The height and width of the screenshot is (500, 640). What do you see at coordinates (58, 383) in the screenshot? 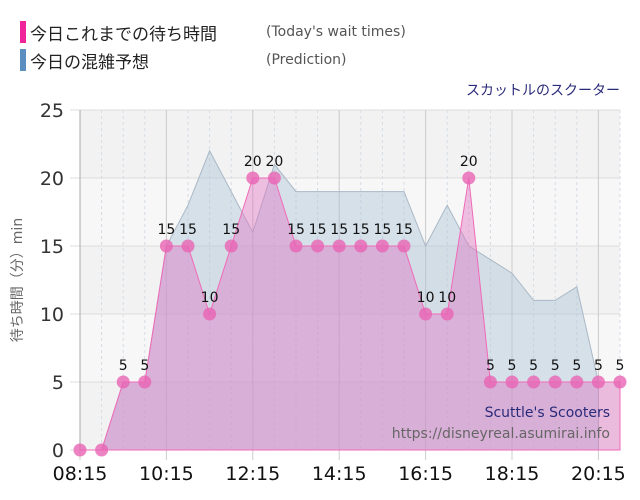
I see `y-tick-label: 5` at bounding box center [58, 383].